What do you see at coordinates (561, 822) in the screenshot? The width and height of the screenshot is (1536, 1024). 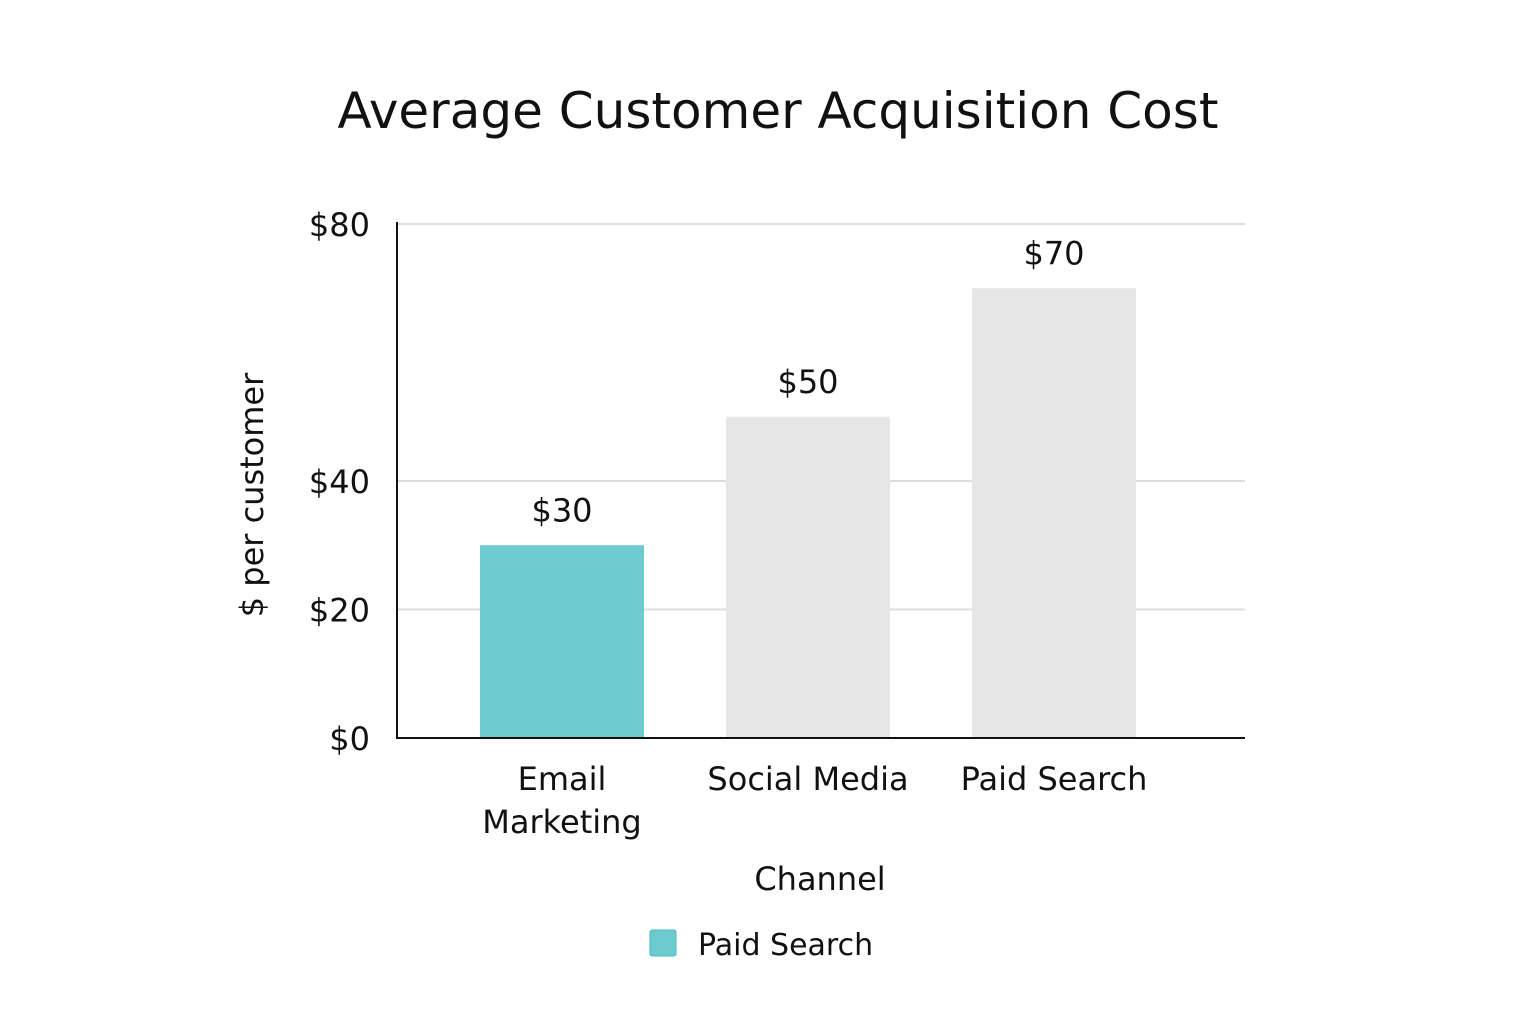 I see `category-label: Marketing` at bounding box center [561, 822].